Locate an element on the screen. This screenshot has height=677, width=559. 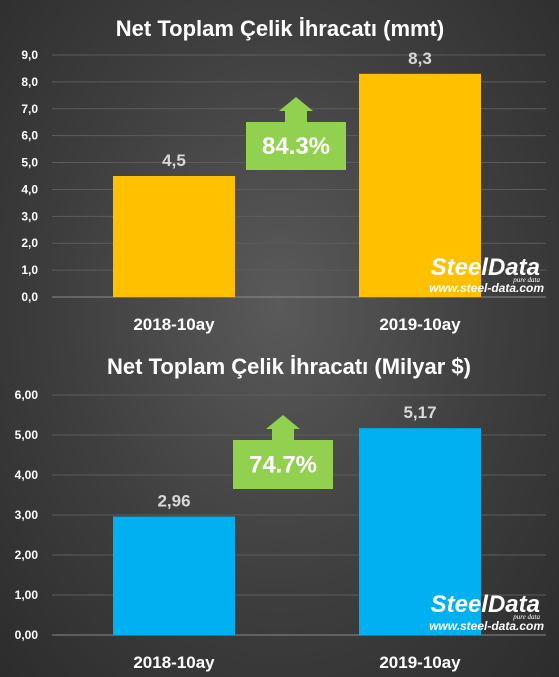
y-tick-label: 8,0 is located at coordinates (29, 82).